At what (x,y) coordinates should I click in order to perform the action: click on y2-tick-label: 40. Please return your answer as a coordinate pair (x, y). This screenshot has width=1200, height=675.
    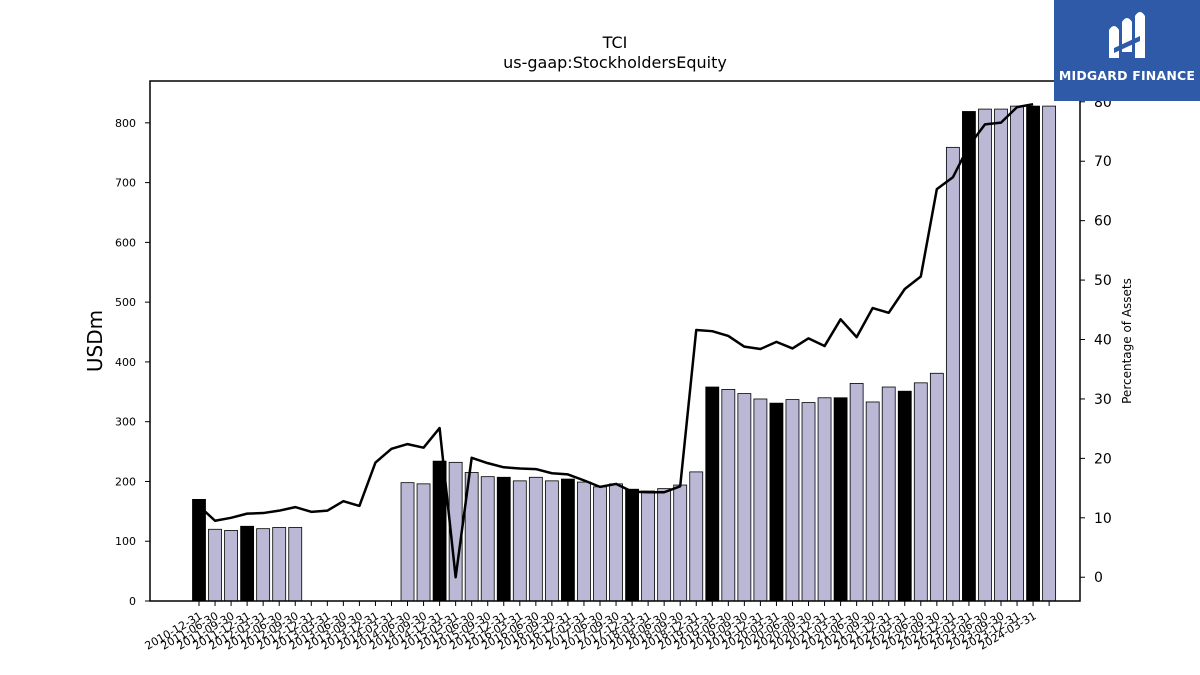
    Looking at the image, I should click on (1103, 341).